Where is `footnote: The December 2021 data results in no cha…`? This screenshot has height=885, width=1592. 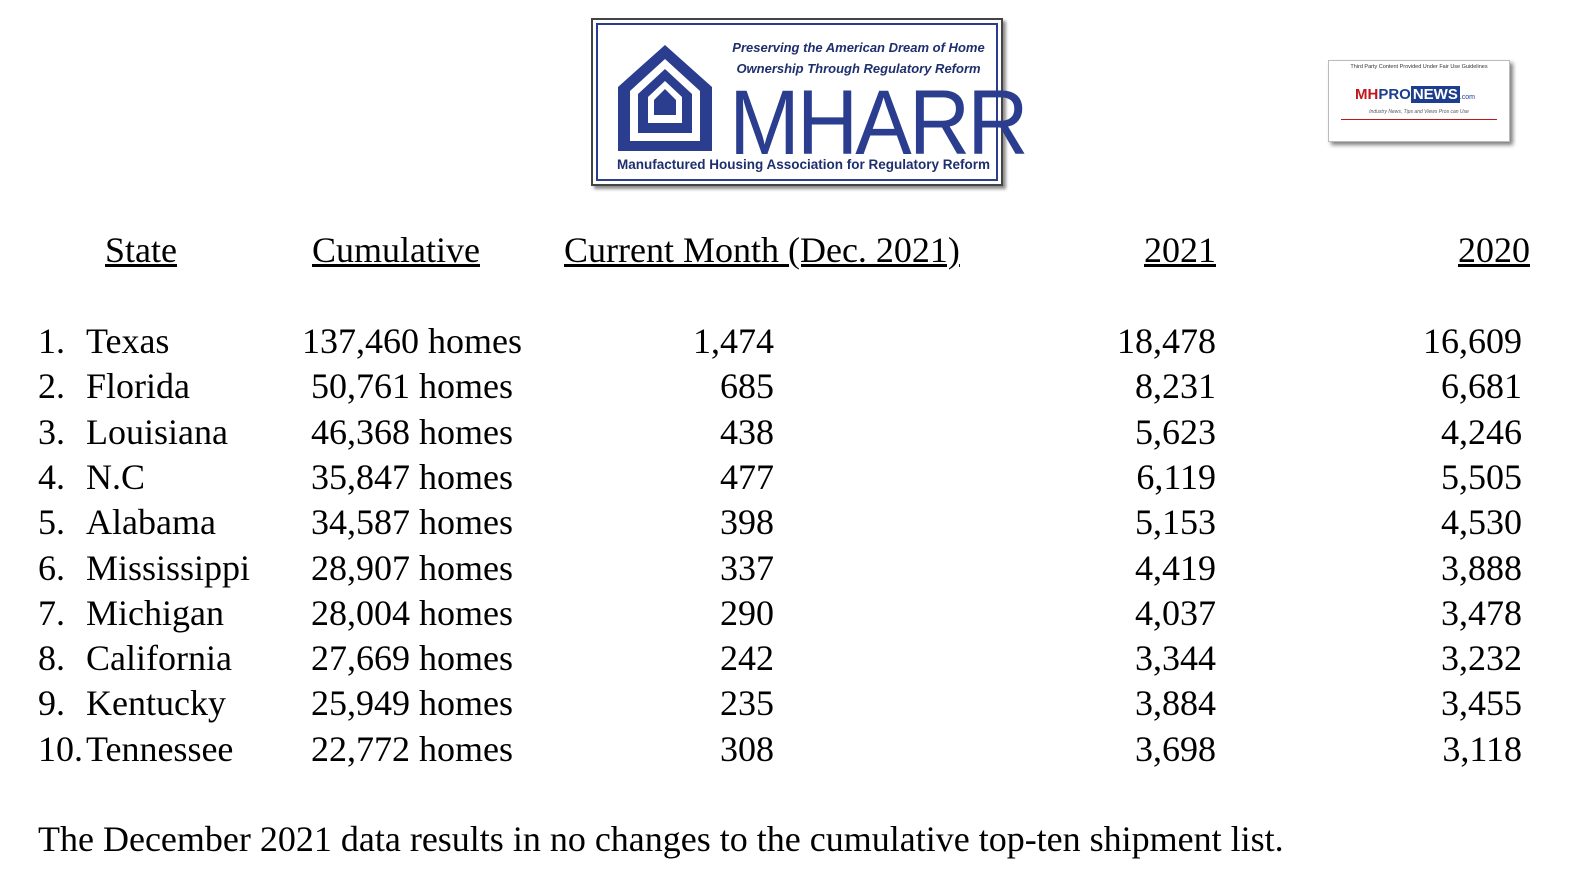 footnote: The December 2021 data results in no cha… is located at coordinates (661, 839).